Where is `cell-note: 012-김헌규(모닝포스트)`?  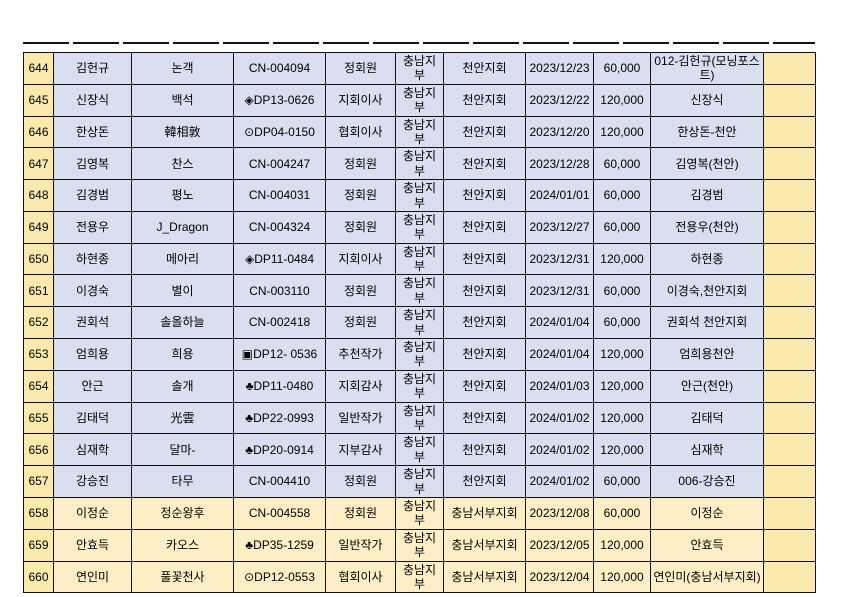
cell-note: 012-김헌규(모닝포스트) is located at coordinates (707, 68).